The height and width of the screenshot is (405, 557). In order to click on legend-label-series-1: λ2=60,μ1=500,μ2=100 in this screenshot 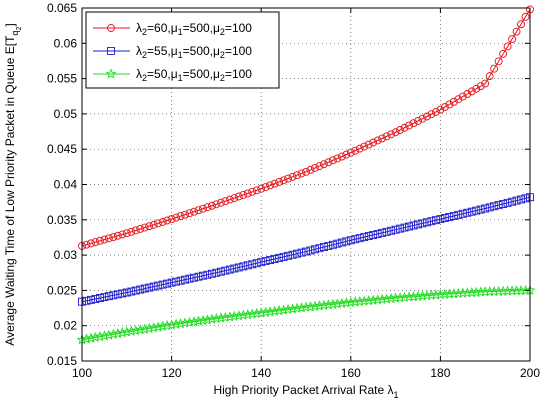, I will do `click(194, 29)`.